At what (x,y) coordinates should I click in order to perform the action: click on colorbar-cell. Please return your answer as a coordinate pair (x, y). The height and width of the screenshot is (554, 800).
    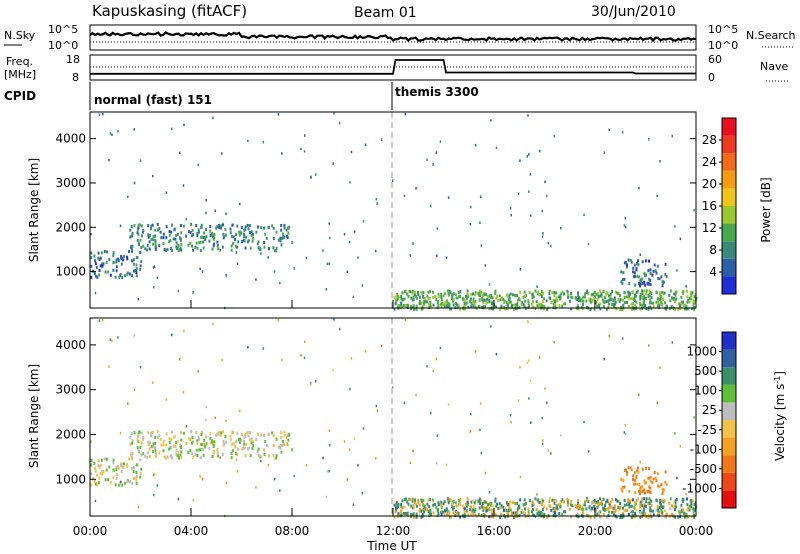
    Looking at the image, I should click on (729, 179).